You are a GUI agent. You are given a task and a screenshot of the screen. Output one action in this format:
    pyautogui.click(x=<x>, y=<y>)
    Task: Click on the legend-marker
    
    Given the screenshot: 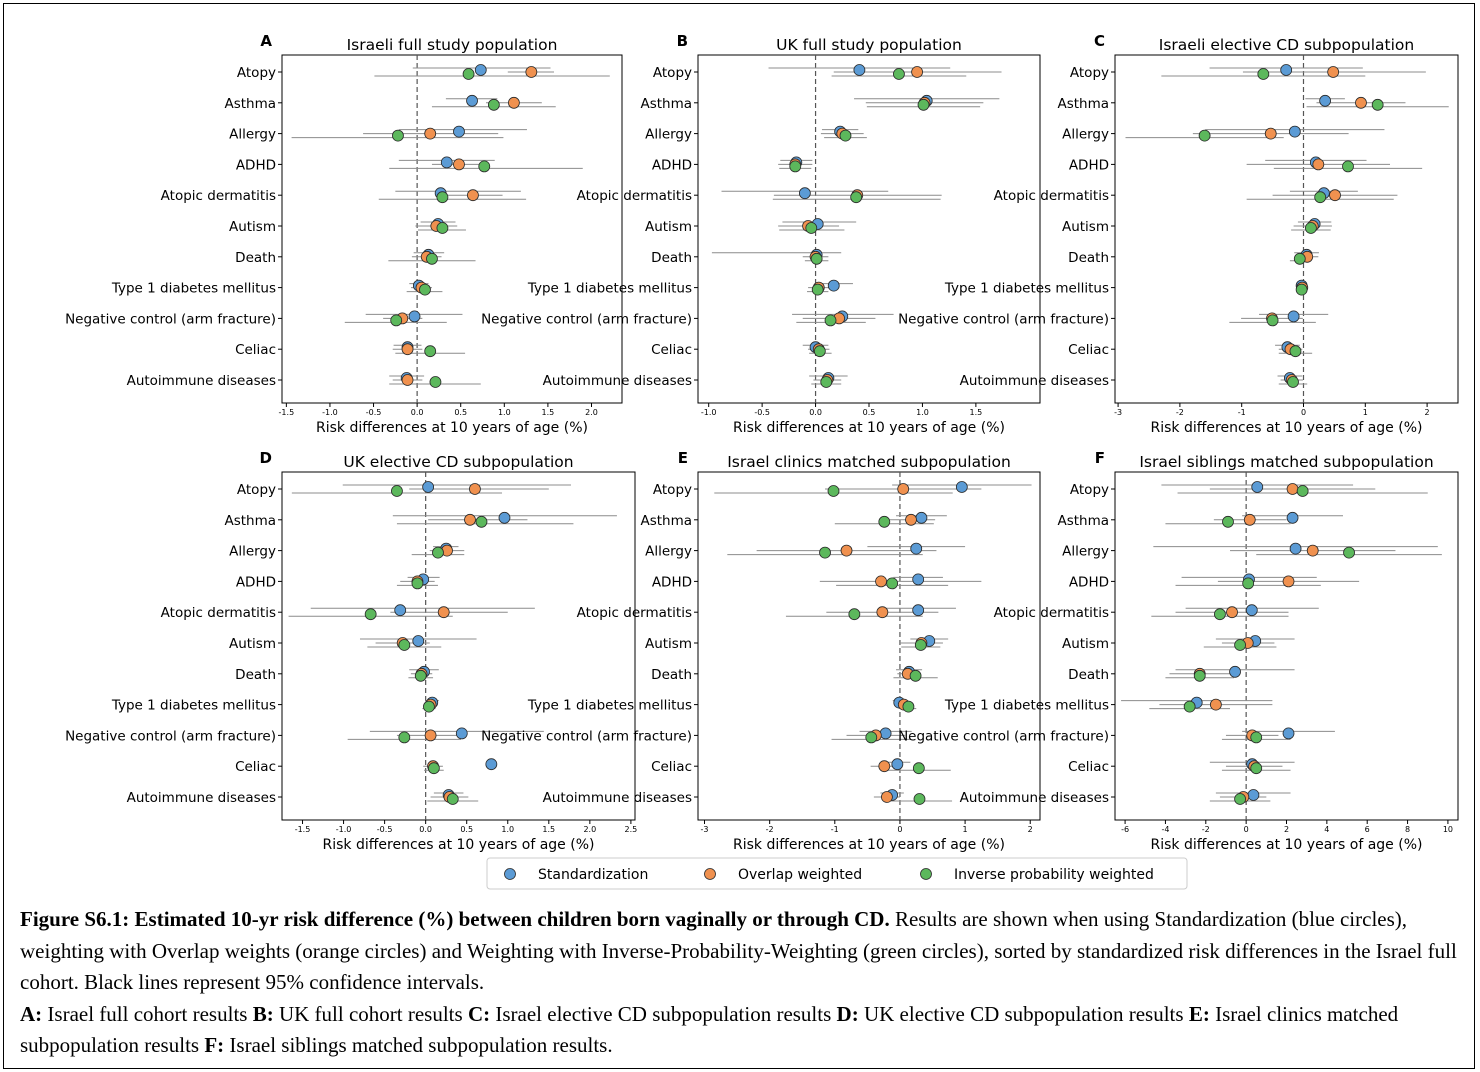 What is the action you would take?
    pyautogui.click(x=926, y=874)
    